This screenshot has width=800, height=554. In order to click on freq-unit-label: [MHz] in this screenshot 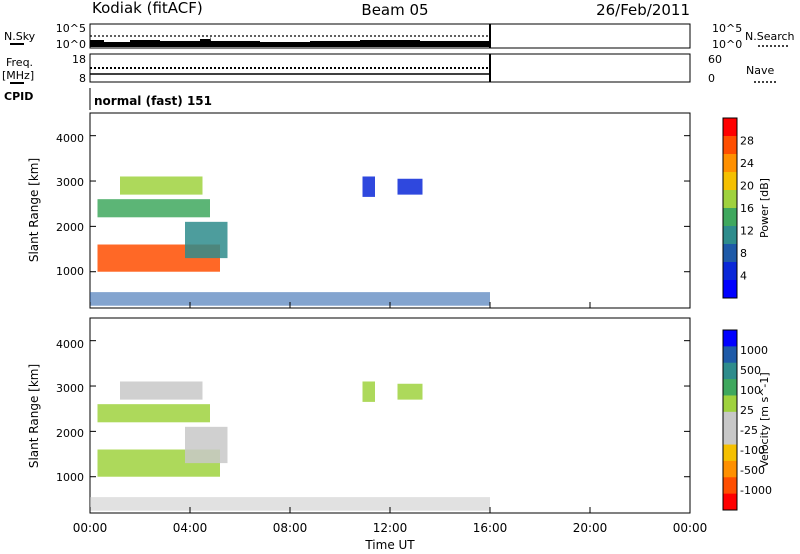, I will do `click(18, 75)`.